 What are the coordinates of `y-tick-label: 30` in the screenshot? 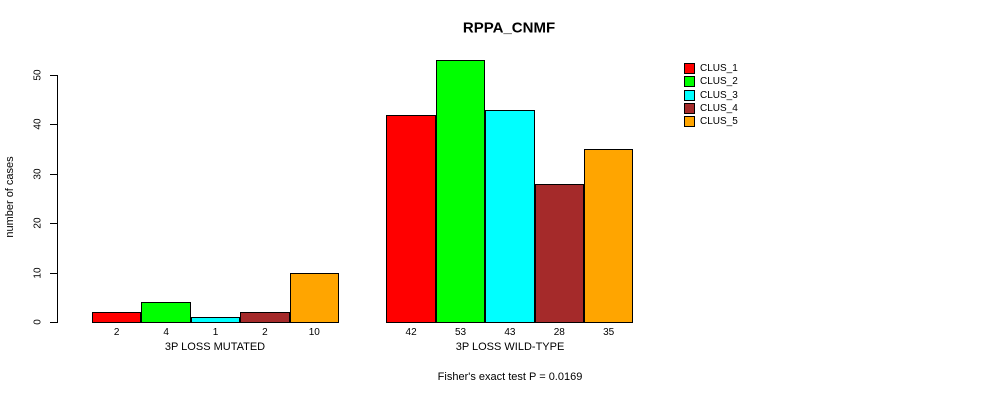 It's located at (38, 174).